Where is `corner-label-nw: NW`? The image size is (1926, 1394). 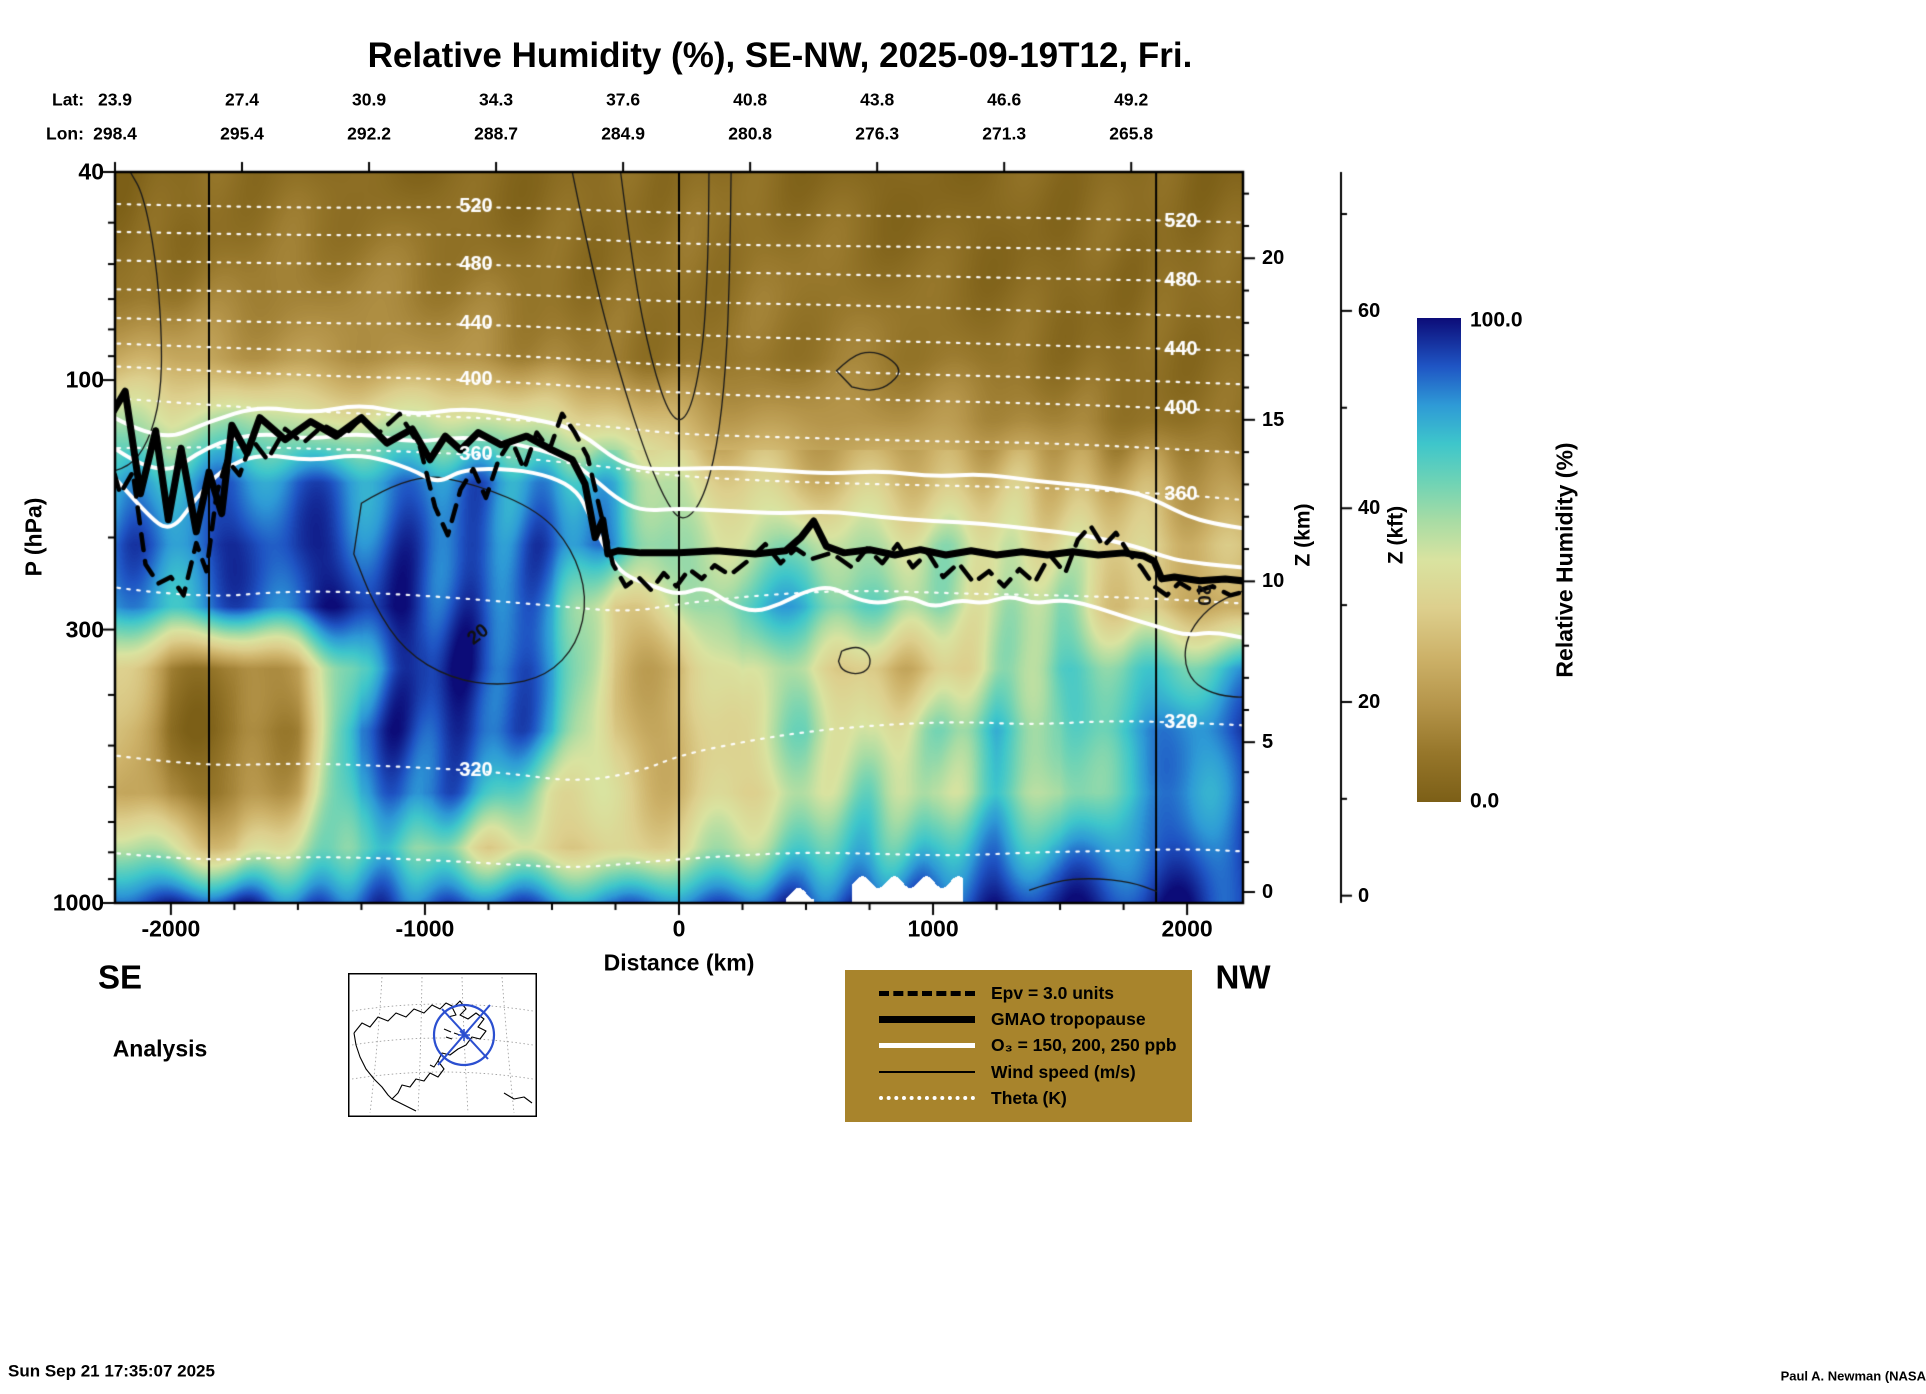 corner-label-nw: NW is located at coordinates (1243, 977).